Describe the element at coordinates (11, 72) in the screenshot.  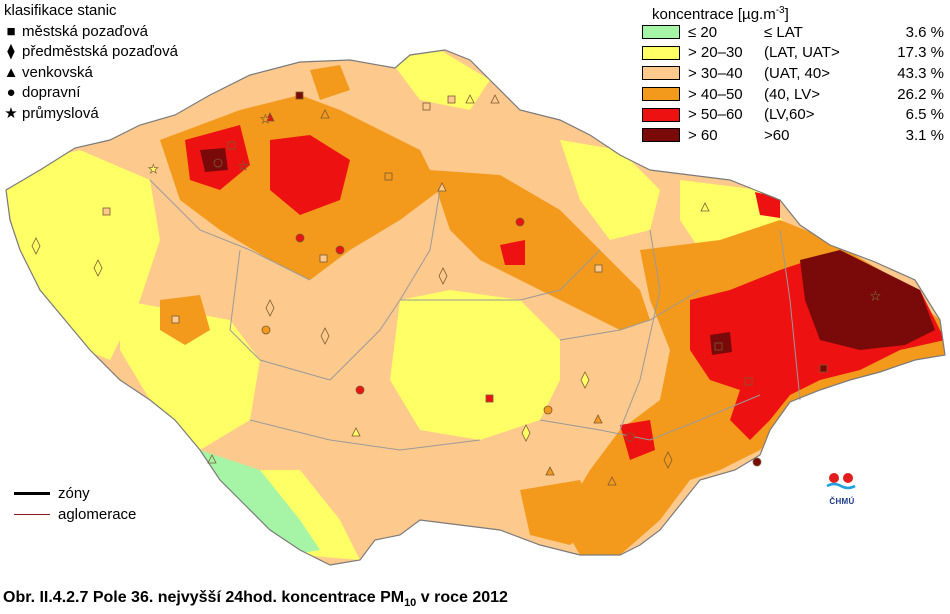
I see `triangle-icon: ▲` at that location.